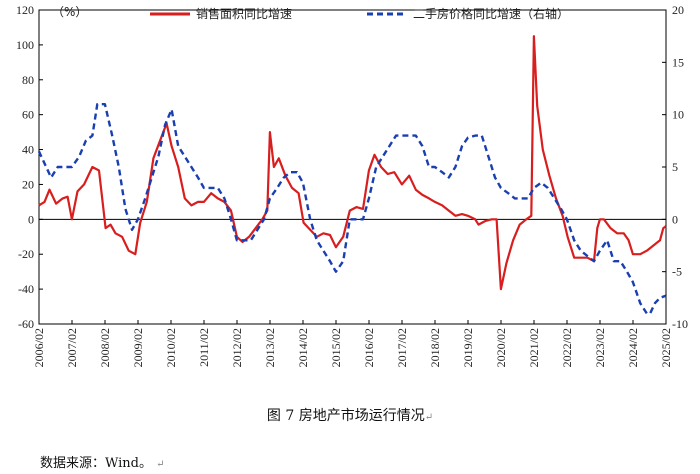  Describe the element at coordinates (31, 219) in the screenshot. I see `left-tick-label: 0` at that location.